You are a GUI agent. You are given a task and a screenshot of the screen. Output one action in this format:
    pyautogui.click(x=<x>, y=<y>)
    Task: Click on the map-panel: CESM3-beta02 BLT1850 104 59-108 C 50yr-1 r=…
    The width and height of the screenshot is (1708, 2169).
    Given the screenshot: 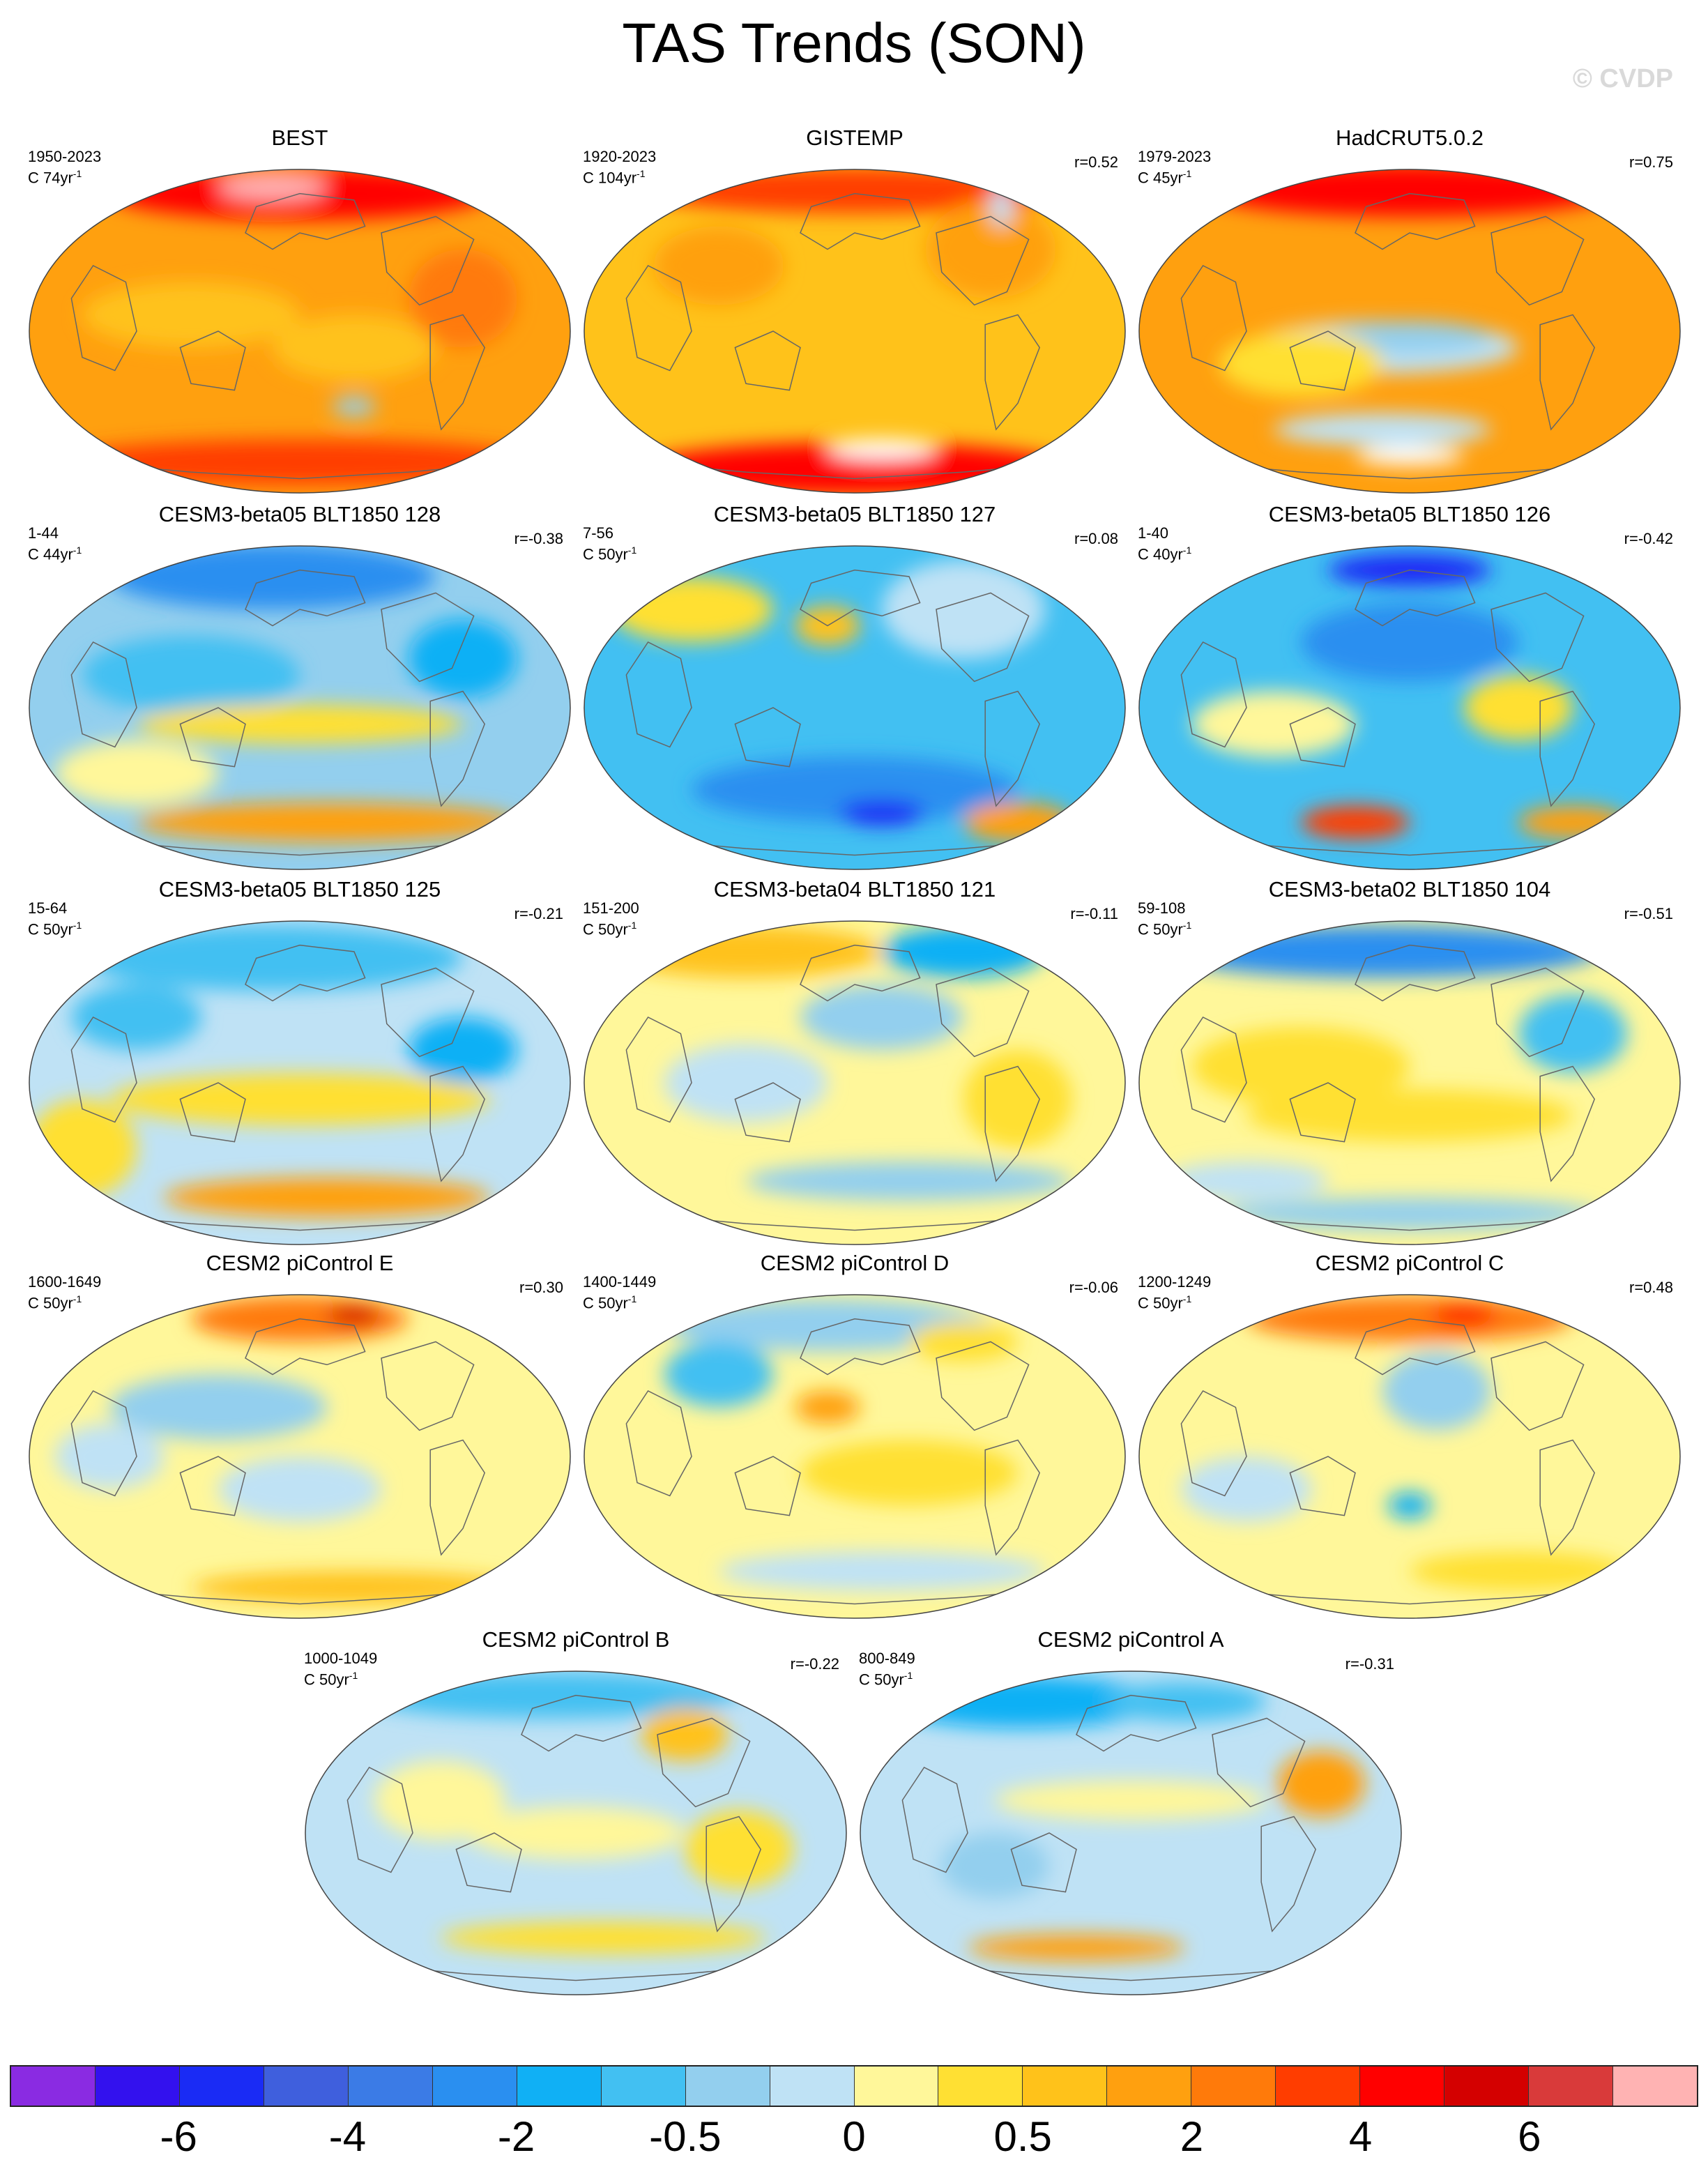 What is the action you would take?
    pyautogui.click(x=1410, y=1062)
    